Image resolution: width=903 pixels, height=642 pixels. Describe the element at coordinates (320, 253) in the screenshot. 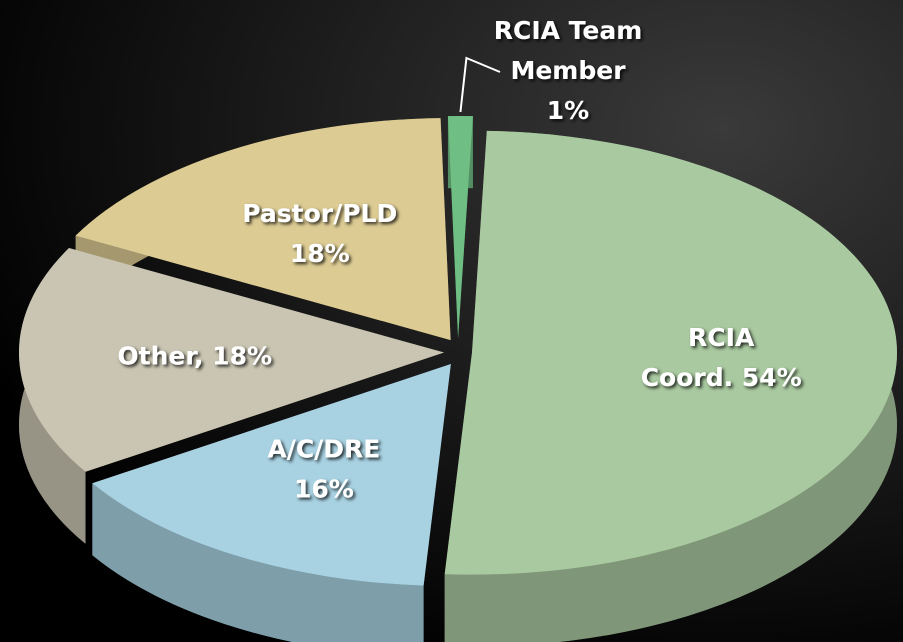

I see `data-label: 18%` at that location.